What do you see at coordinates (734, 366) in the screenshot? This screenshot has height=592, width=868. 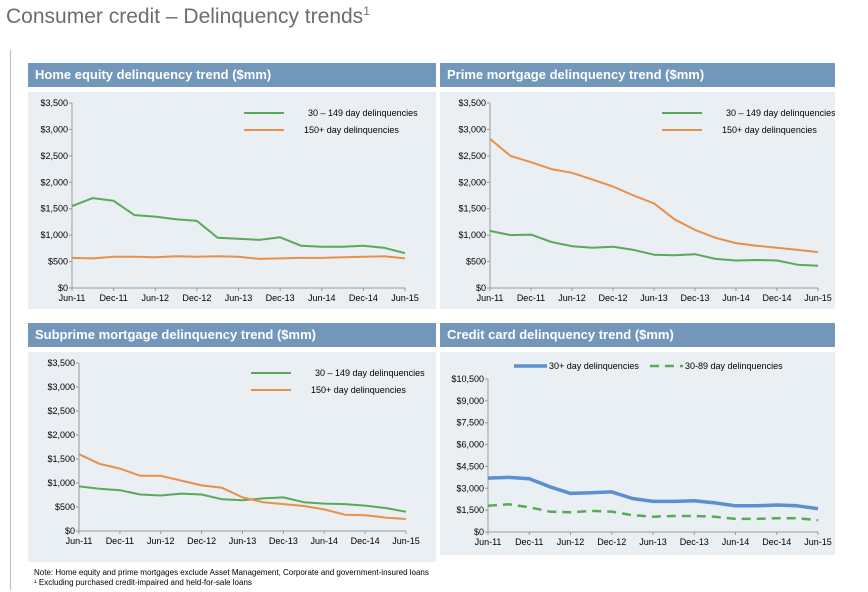 I see `legend-label: 30-89 day delinquencies` at bounding box center [734, 366].